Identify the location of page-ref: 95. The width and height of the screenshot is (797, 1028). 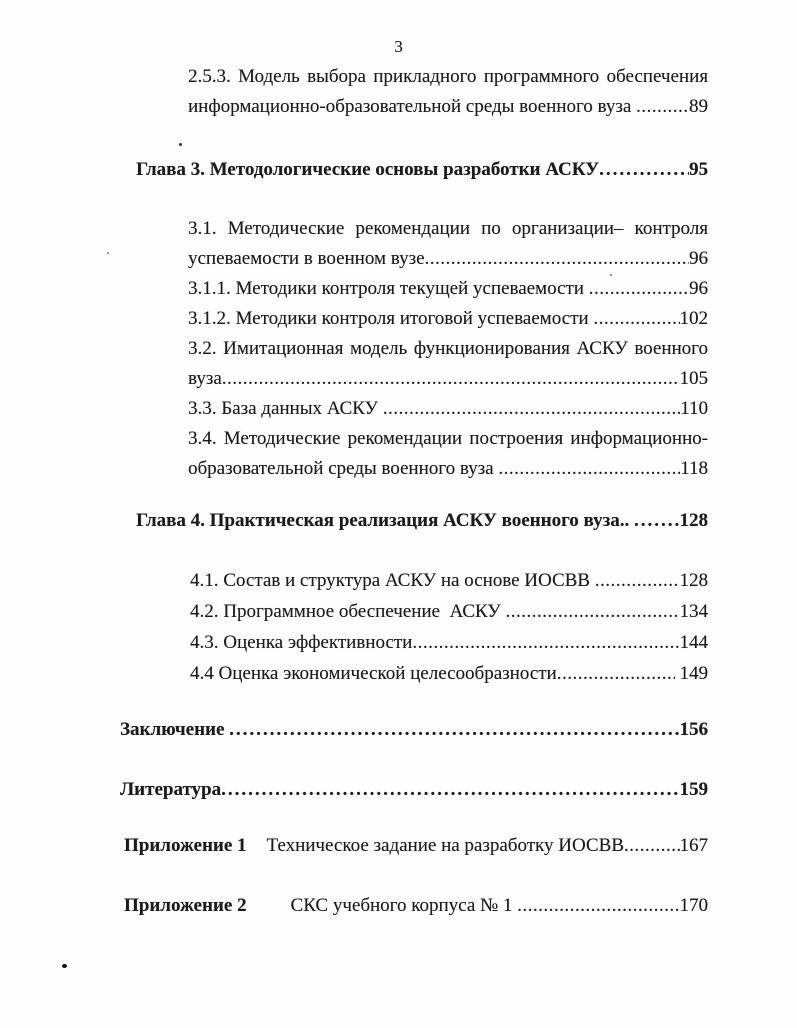
(698, 169).